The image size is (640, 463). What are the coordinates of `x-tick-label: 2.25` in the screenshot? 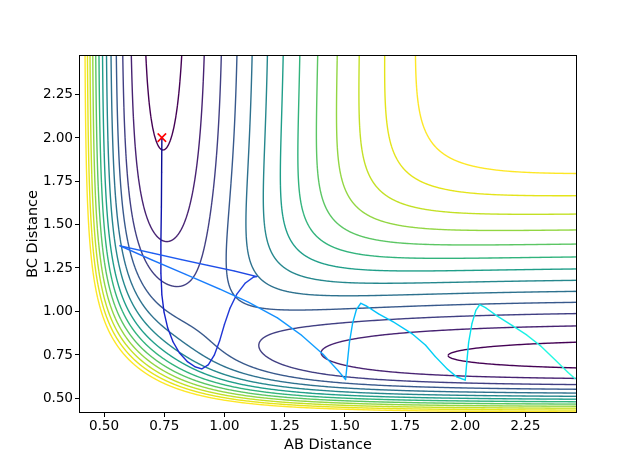 It's located at (525, 426).